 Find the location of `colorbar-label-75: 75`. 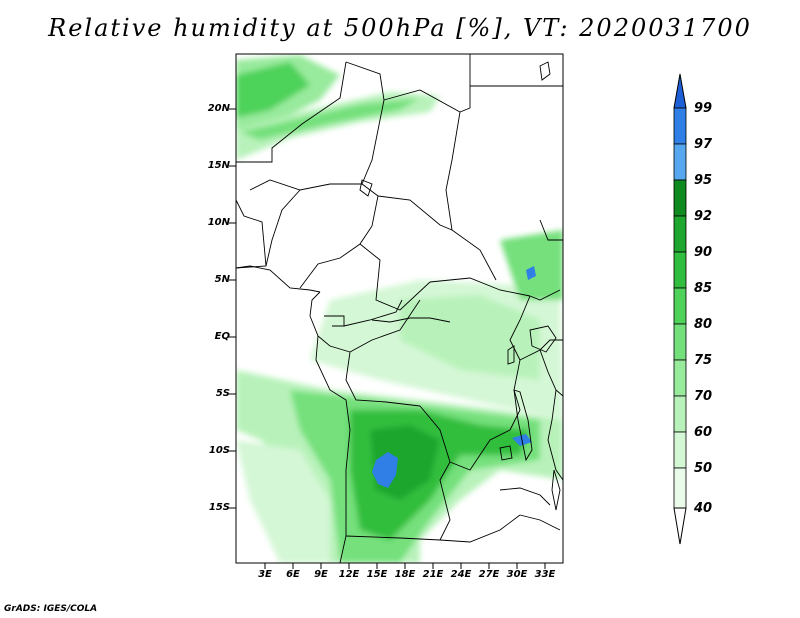

colorbar-label-75: 75 is located at coordinates (703, 360).